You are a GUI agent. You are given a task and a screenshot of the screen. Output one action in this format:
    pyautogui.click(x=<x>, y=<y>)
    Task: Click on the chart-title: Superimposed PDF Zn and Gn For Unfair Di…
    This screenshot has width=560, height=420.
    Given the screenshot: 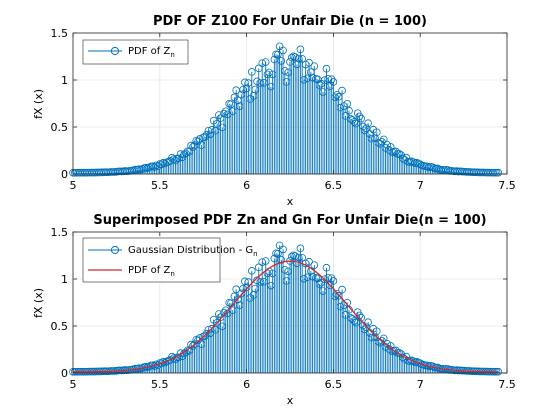 What is the action you would take?
    pyautogui.click(x=289, y=220)
    